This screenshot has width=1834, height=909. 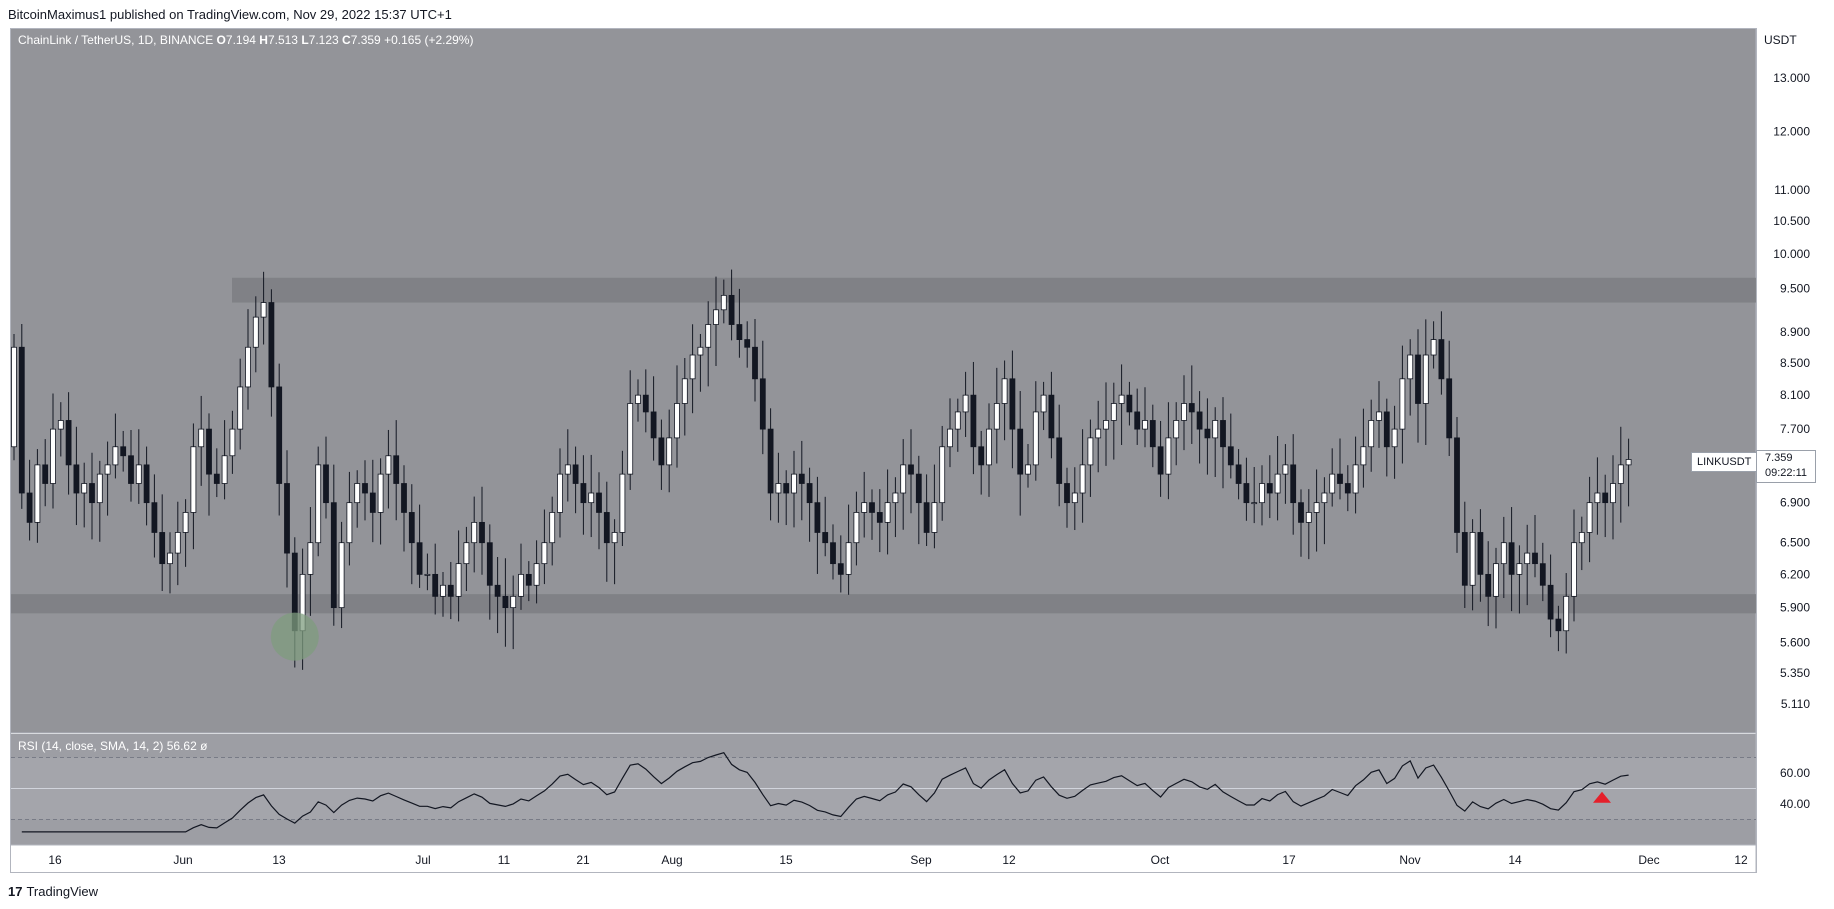 What do you see at coordinates (1795, 503) in the screenshot?
I see `price-tick-label: 6.900` at bounding box center [1795, 503].